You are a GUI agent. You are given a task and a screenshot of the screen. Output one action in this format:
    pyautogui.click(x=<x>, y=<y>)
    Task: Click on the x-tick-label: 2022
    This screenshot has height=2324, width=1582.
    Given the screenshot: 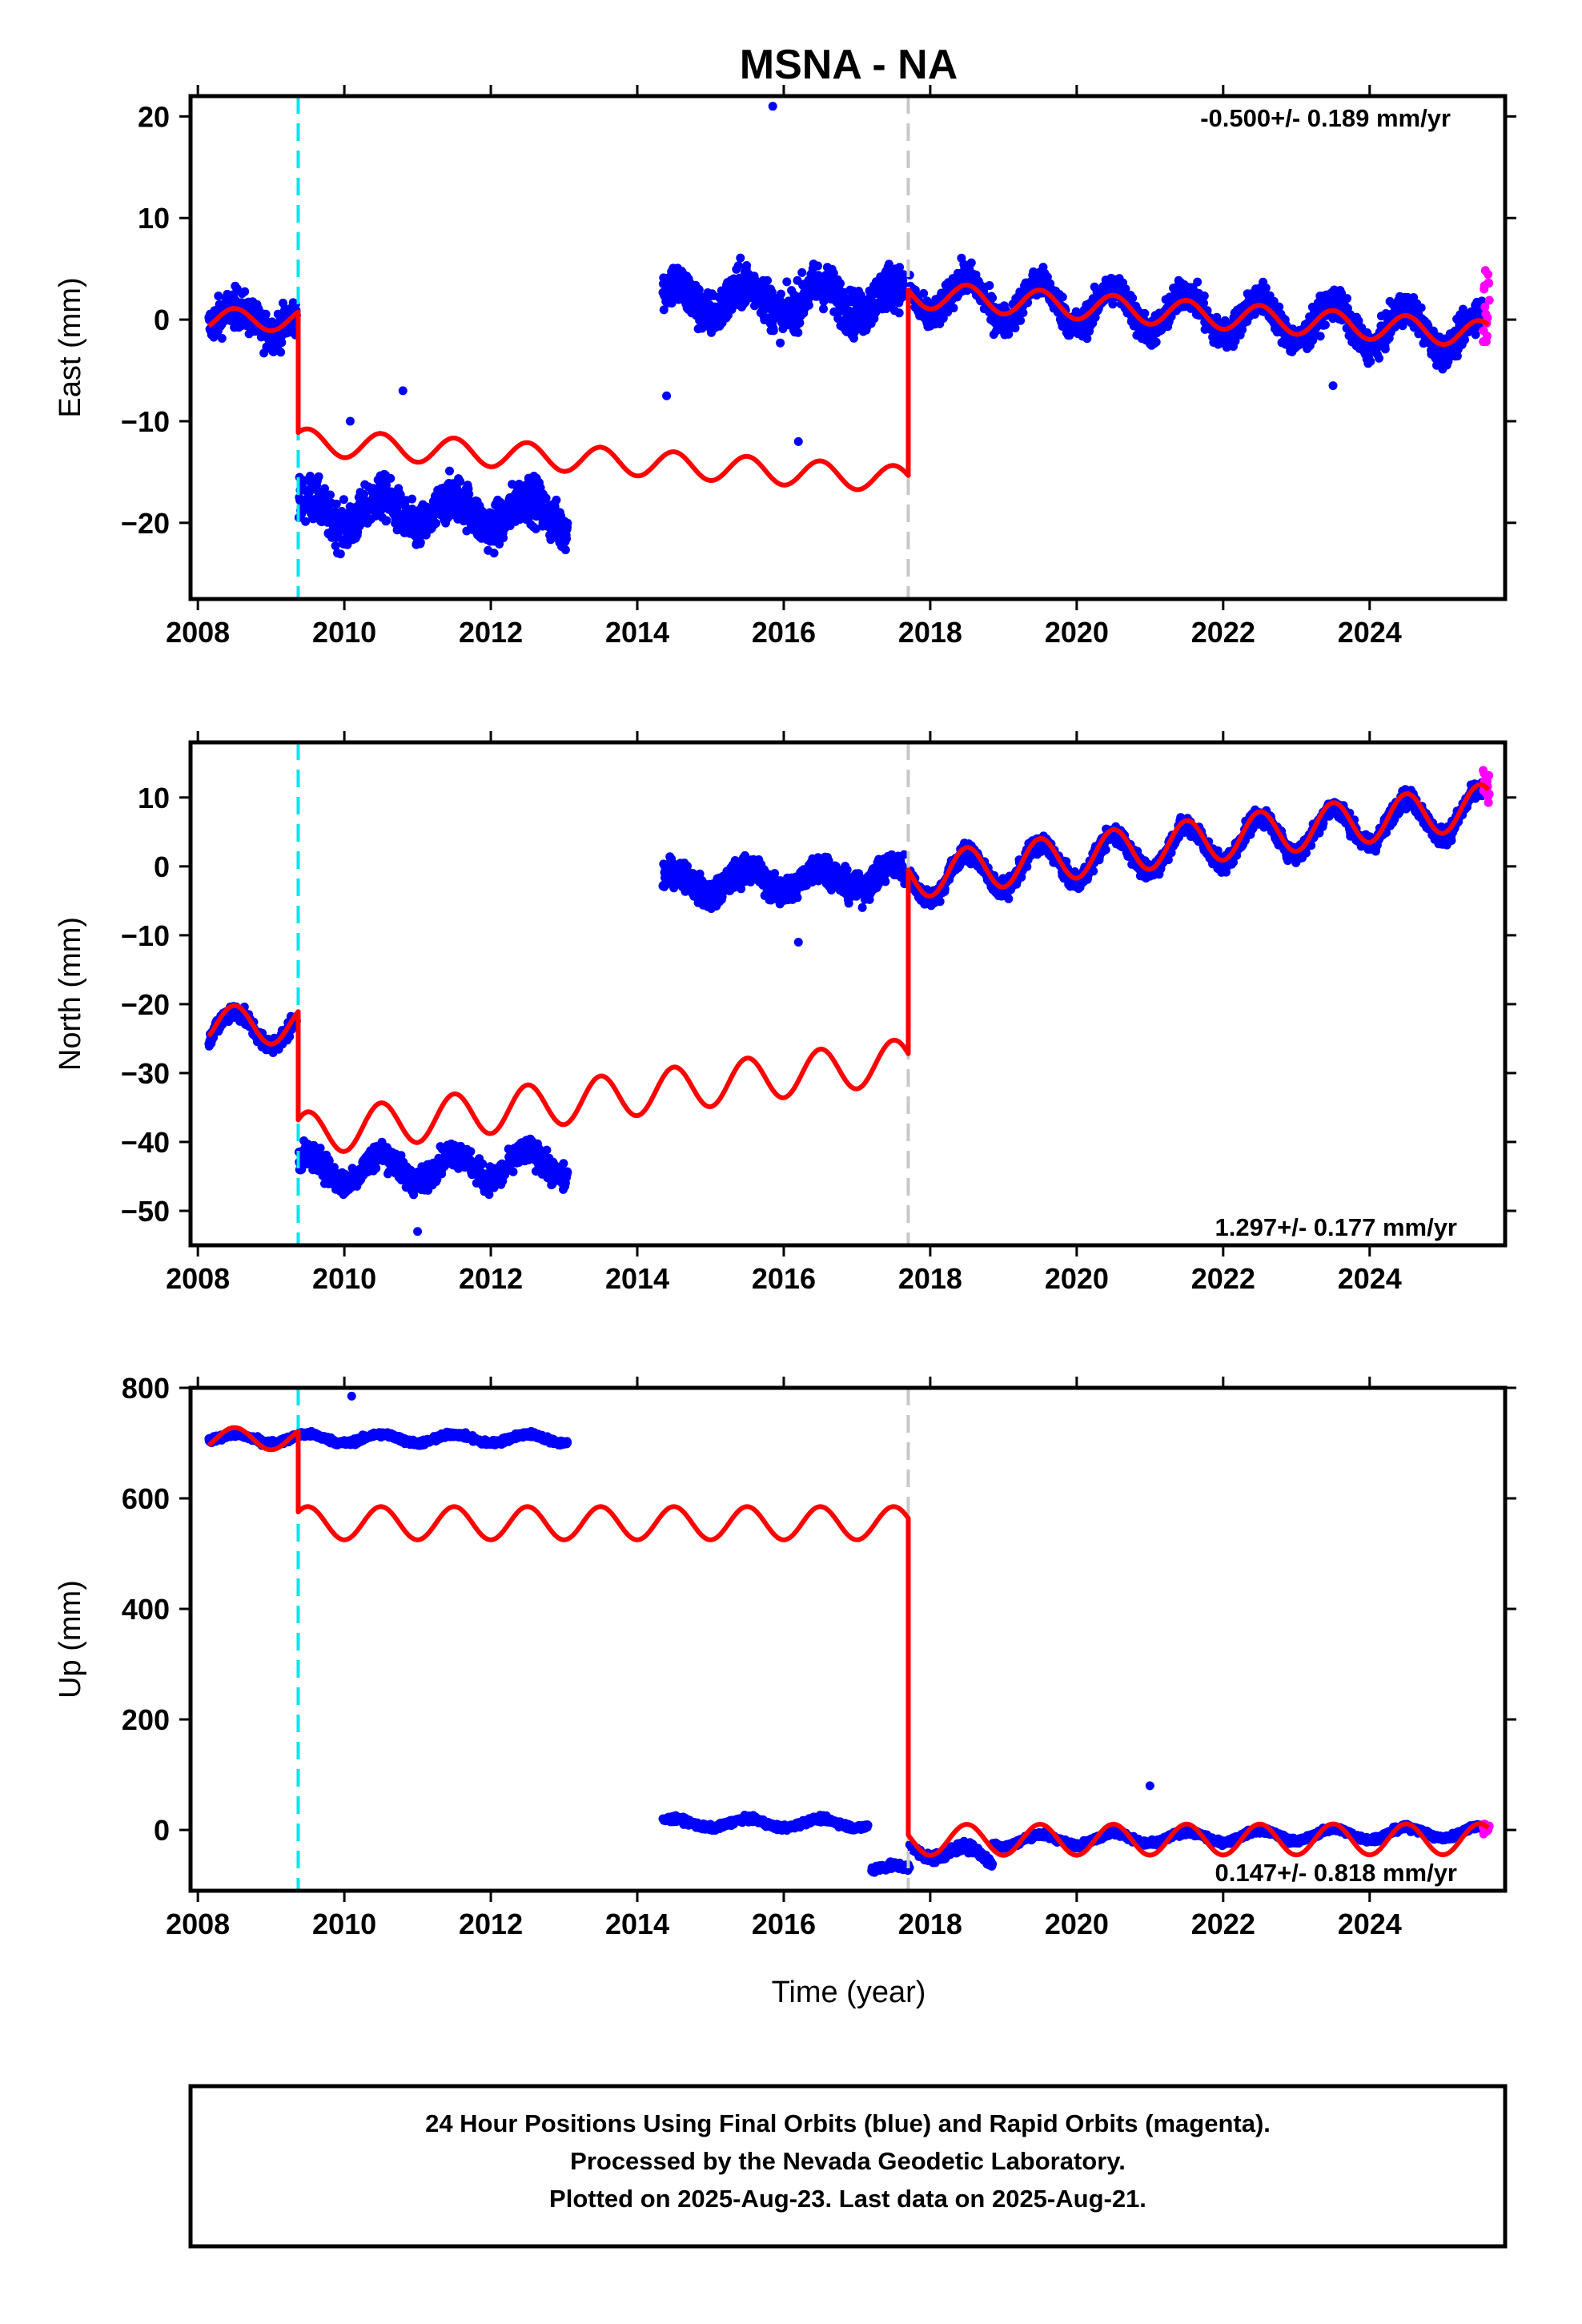 What is the action you would take?
    pyautogui.click(x=1223, y=632)
    